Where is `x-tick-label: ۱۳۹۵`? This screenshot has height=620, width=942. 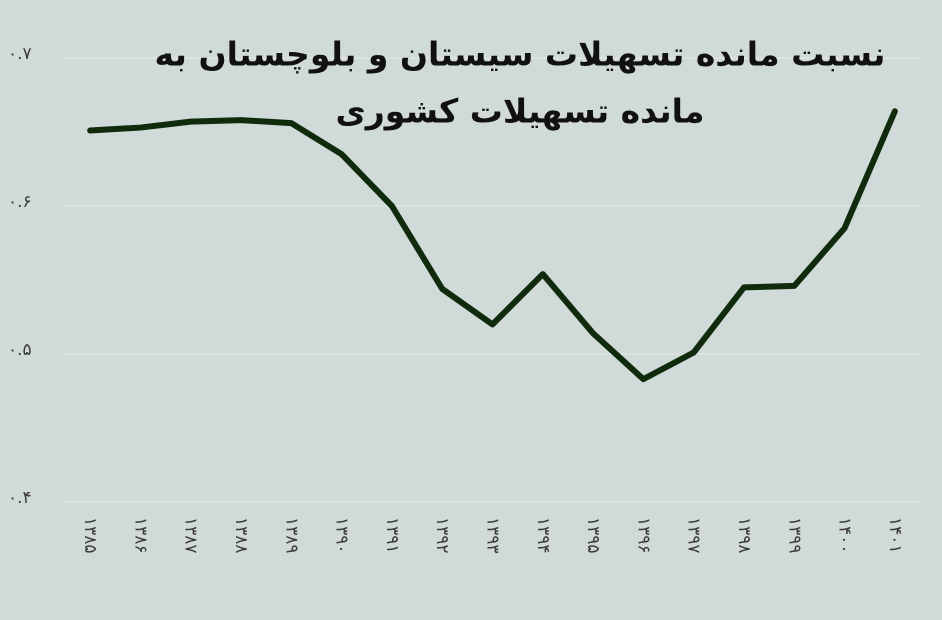 x-tick-label: ۱۳۹۵ is located at coordinates (593, 535).